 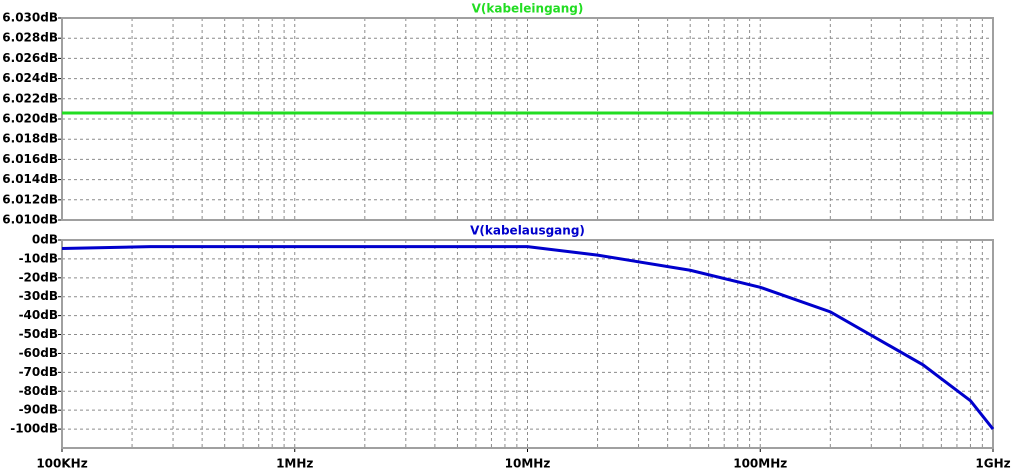 What do you see at coordinates (30, 159) in the screenshot?
I see `y-tick-label: 6.016dB` at bounding box center [30, 159].